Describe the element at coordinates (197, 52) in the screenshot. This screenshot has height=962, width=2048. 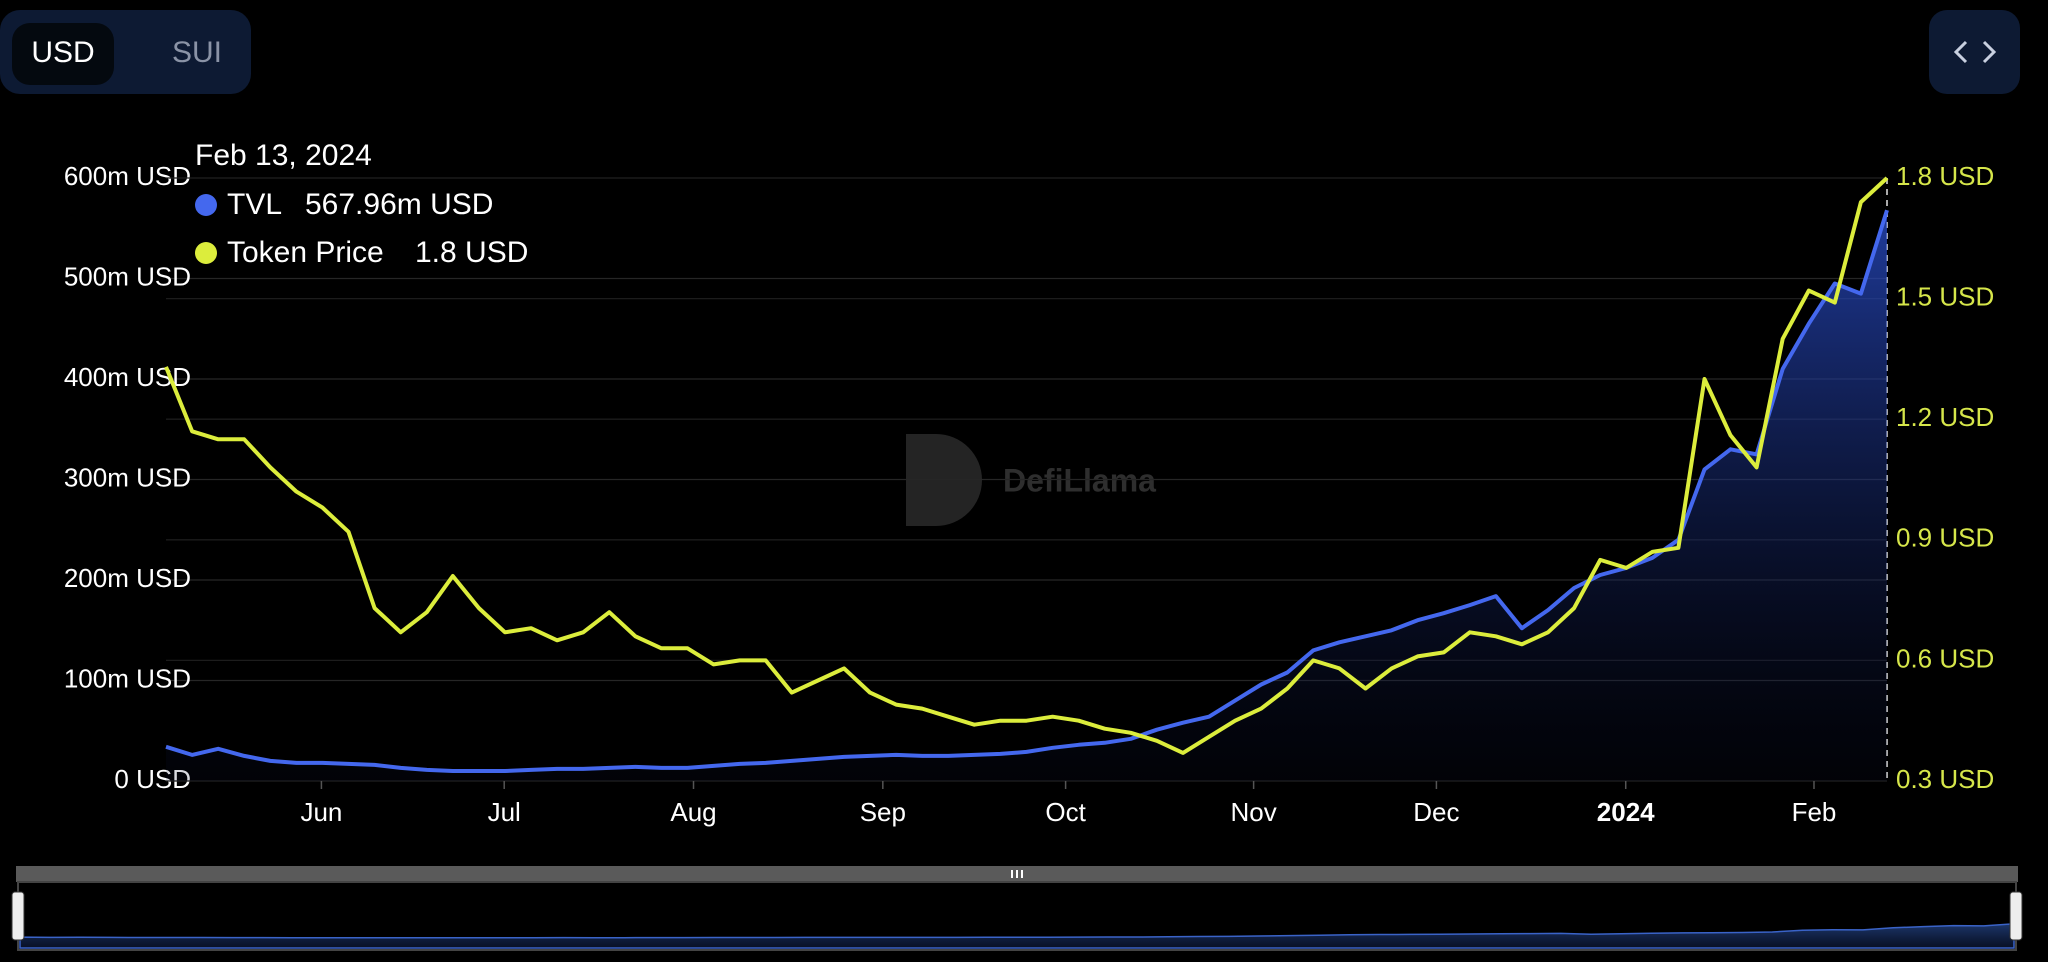
I see `currency-sui: SUI` at that location.